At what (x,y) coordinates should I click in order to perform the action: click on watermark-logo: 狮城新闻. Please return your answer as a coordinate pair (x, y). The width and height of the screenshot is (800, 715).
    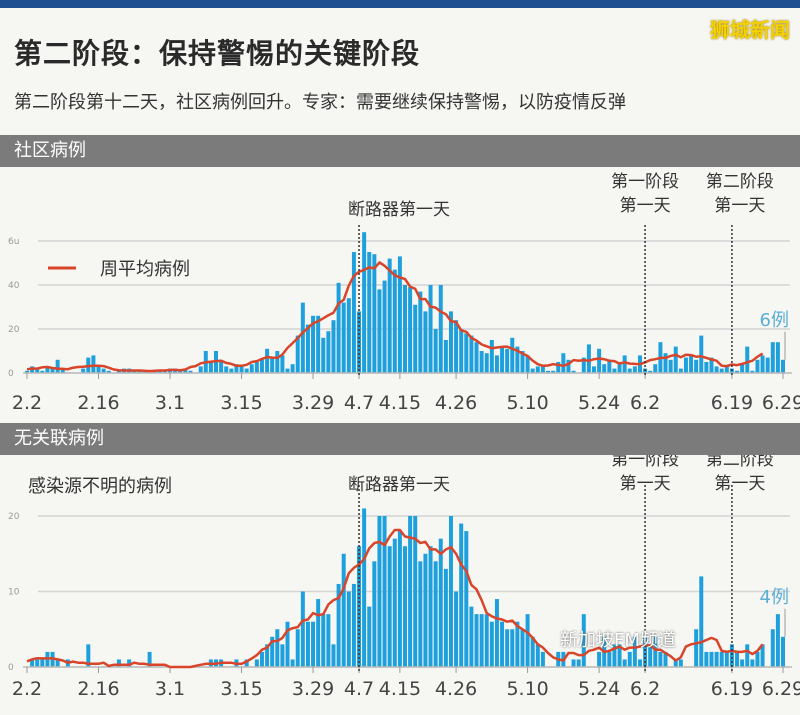
    Looking at the image, I should click on (750, 30).